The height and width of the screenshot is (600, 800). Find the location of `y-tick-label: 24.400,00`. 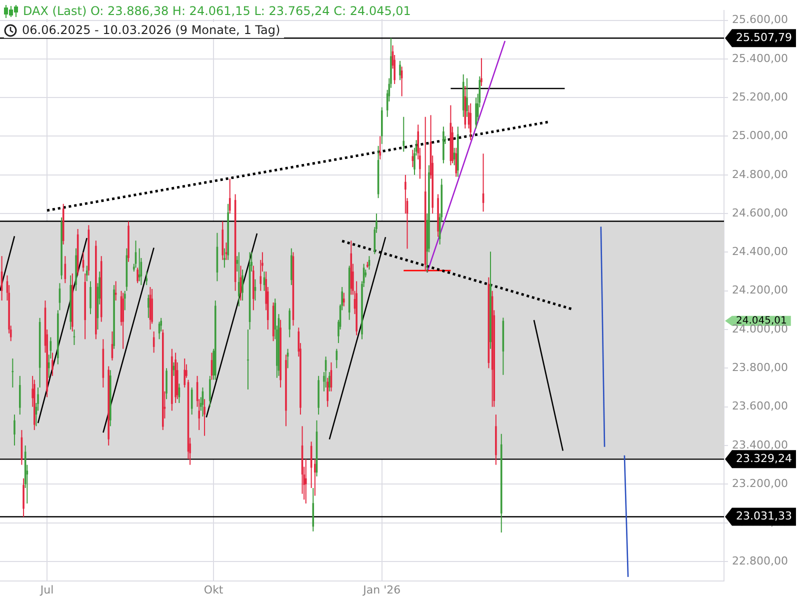

y-tick-label: 24.400,00 is located at coordinates (760, 251).